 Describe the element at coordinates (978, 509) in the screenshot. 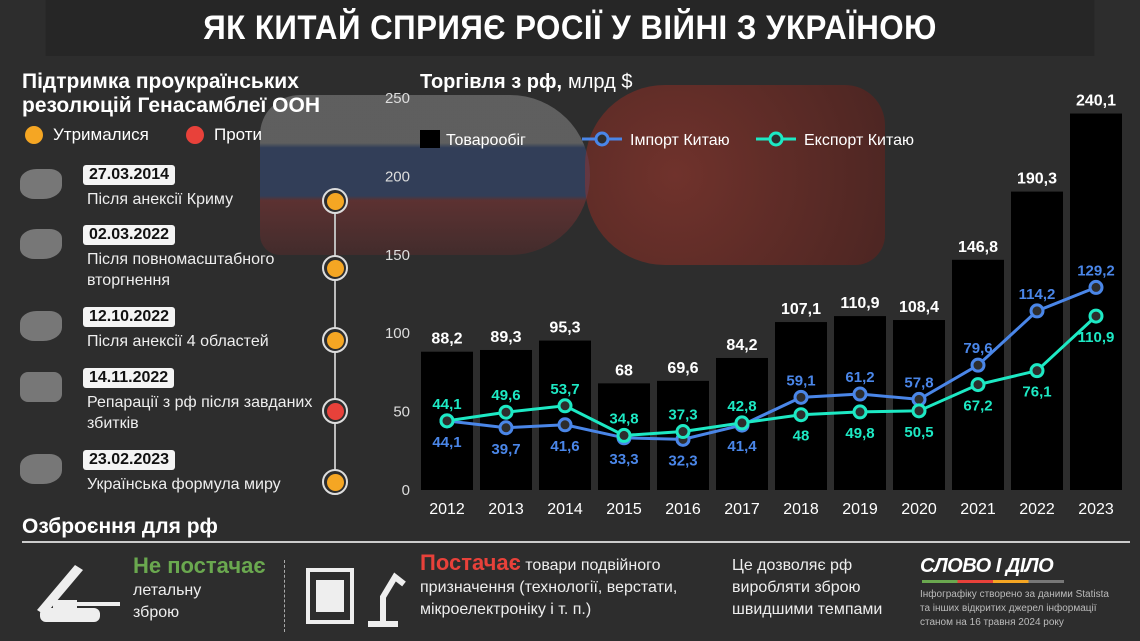

I see `x-tick-label: 2021` at that location.